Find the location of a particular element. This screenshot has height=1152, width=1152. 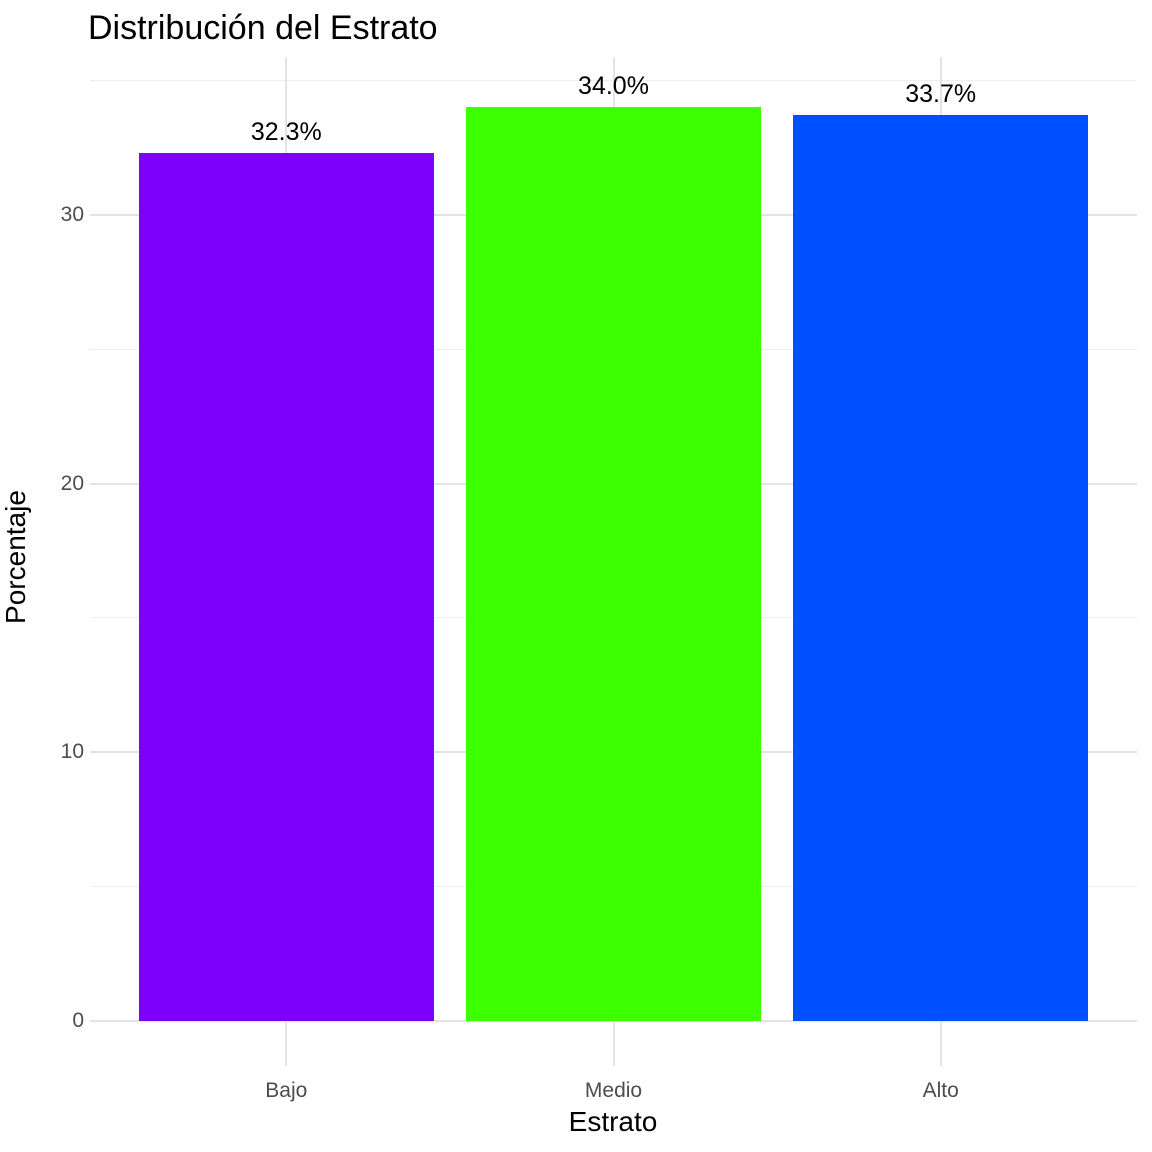

bar-value-label-Bajo: 32.3% is located at coordinates (286, 132).